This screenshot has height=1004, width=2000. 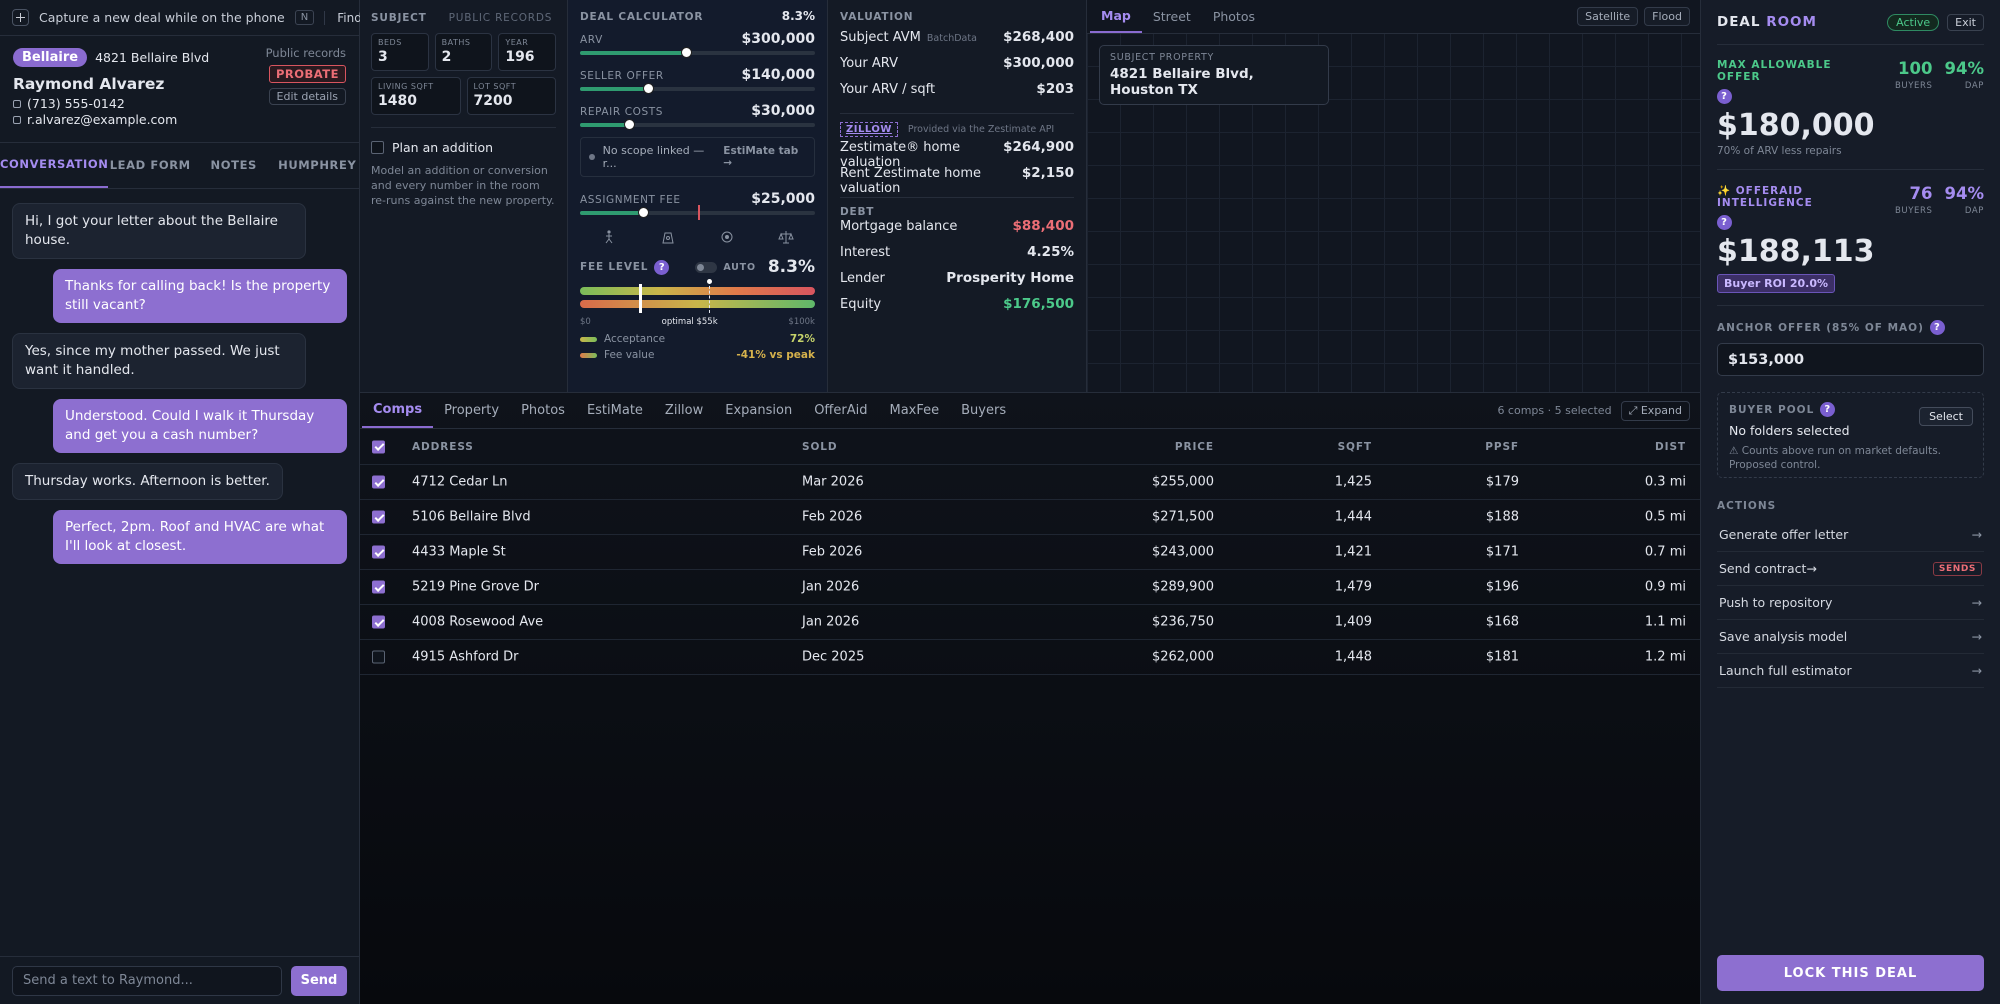 I want to click on calc-row: ARV $300,000, so click(x=697, y=44).